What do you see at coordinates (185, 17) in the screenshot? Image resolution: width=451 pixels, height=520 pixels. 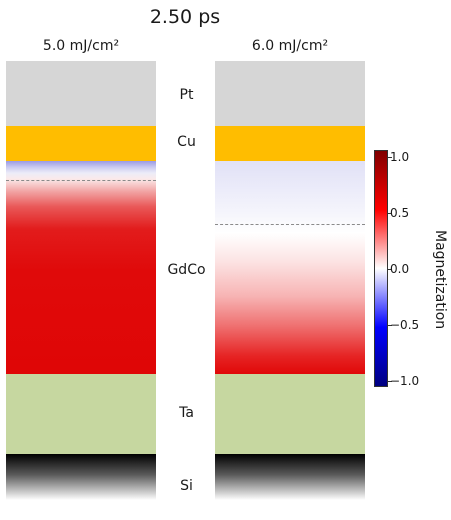 I see `time-title: 2.50 ps` at bounding box center [185, 17].